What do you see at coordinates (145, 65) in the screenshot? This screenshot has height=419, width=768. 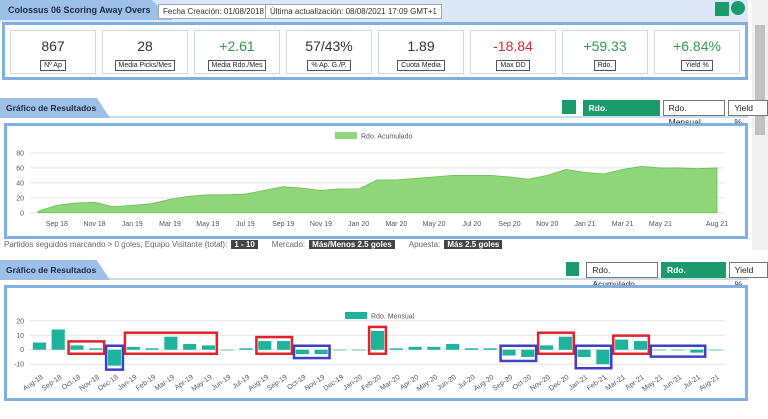 I see `stat-label: Media Picks/Mes` at bounding box center [145, 65].